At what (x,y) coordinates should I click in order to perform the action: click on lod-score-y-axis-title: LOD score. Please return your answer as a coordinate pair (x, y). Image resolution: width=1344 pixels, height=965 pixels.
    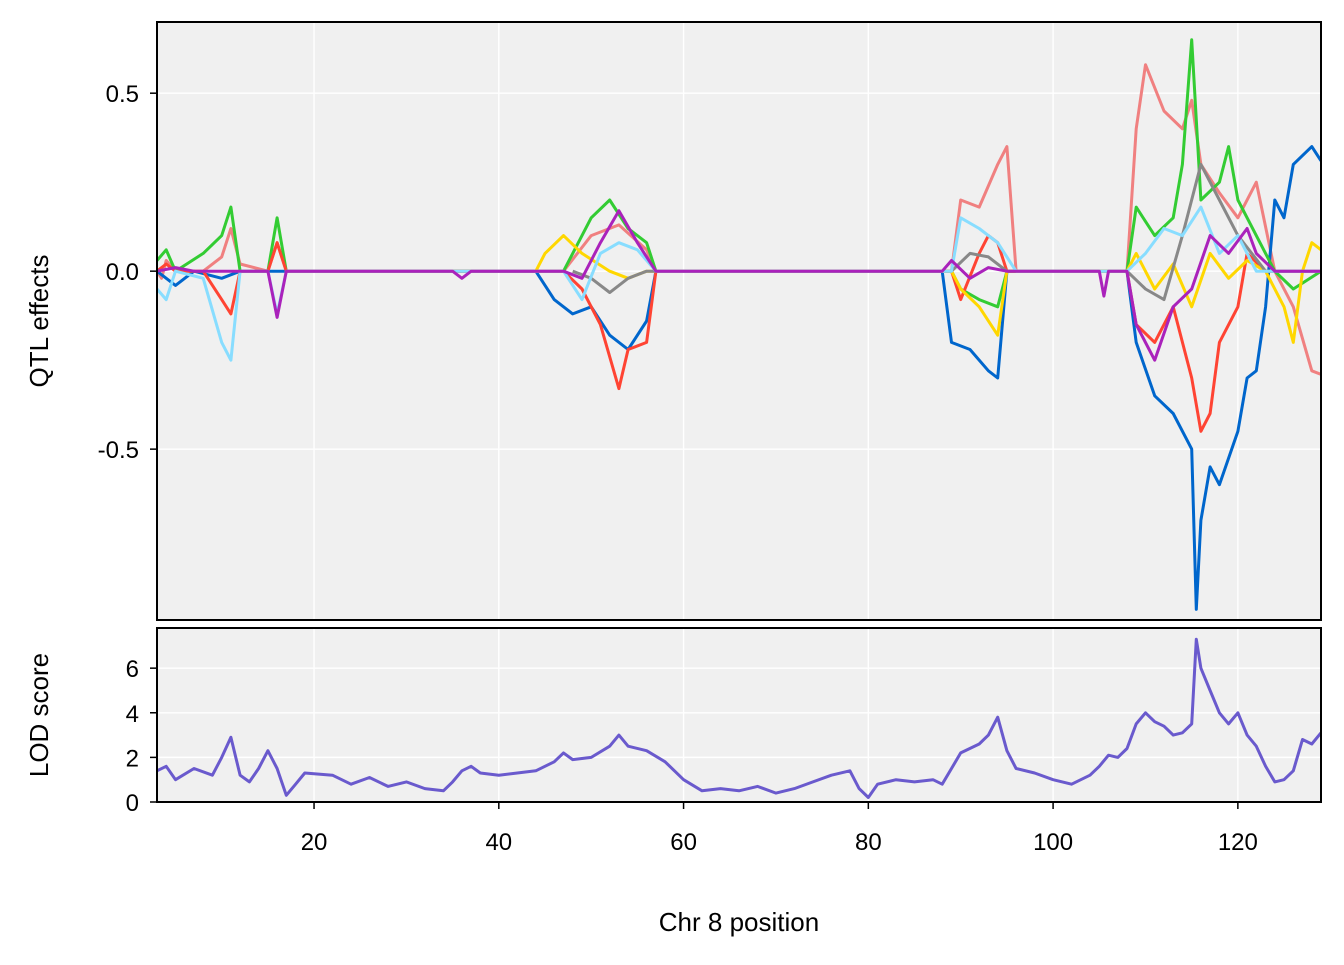
    Looking at the image, I should click on (39, 715).